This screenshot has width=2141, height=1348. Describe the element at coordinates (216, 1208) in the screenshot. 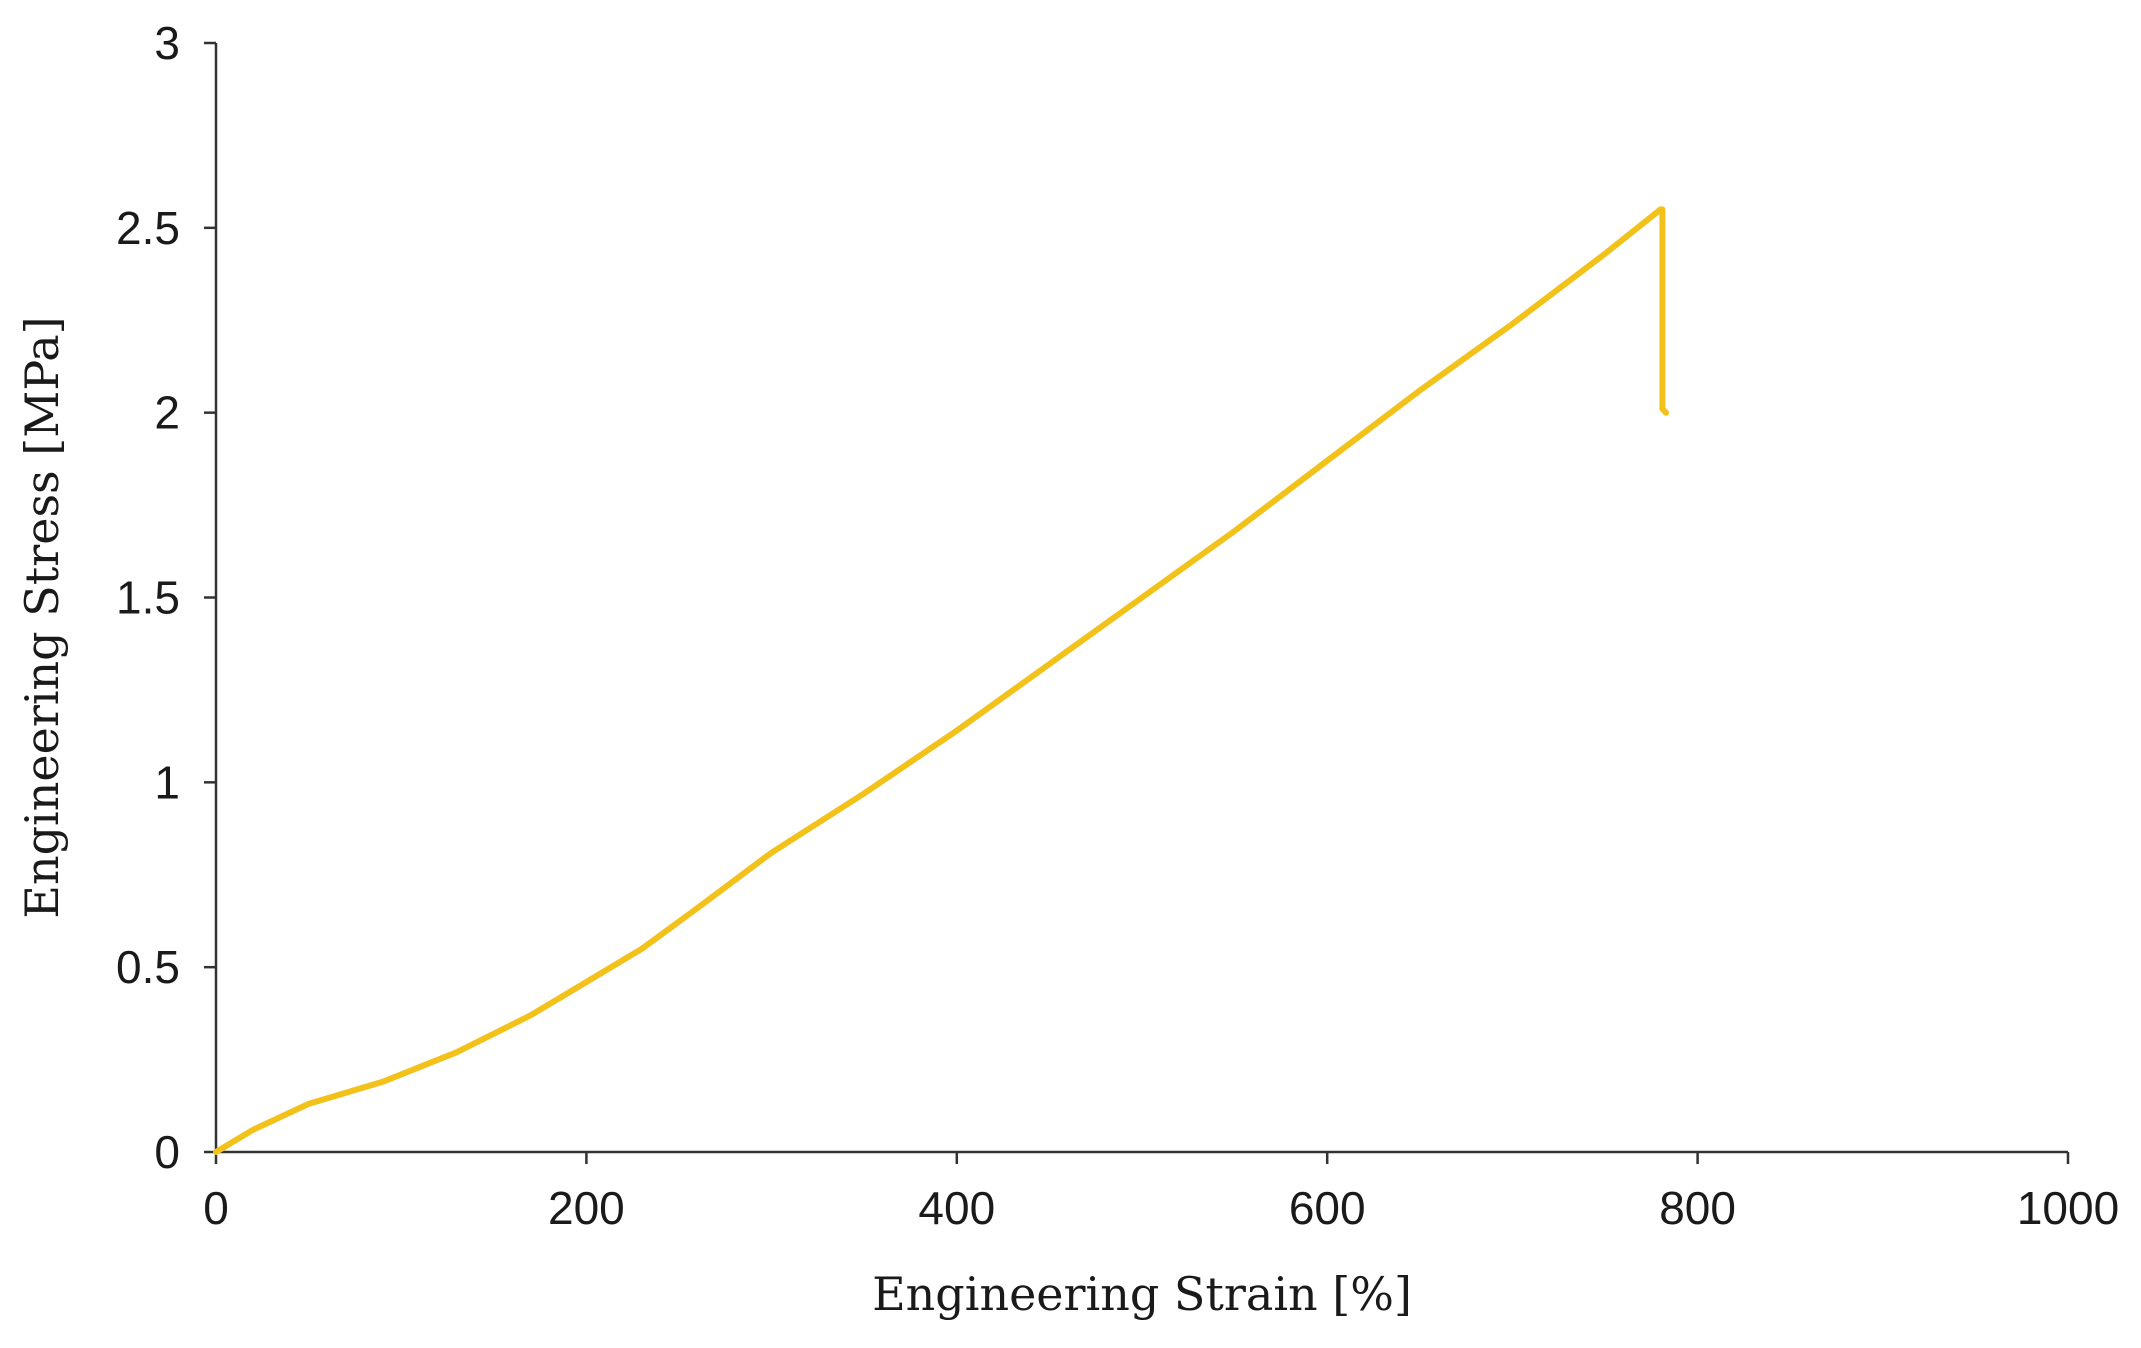

I see `x-tick-label: 0` at that location.